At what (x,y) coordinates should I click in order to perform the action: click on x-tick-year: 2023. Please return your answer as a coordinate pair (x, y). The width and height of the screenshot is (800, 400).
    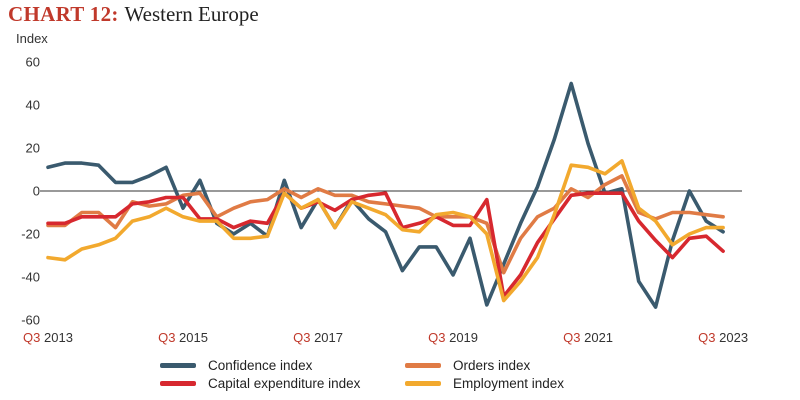
    Looking at the image, I should click on (733, 337).